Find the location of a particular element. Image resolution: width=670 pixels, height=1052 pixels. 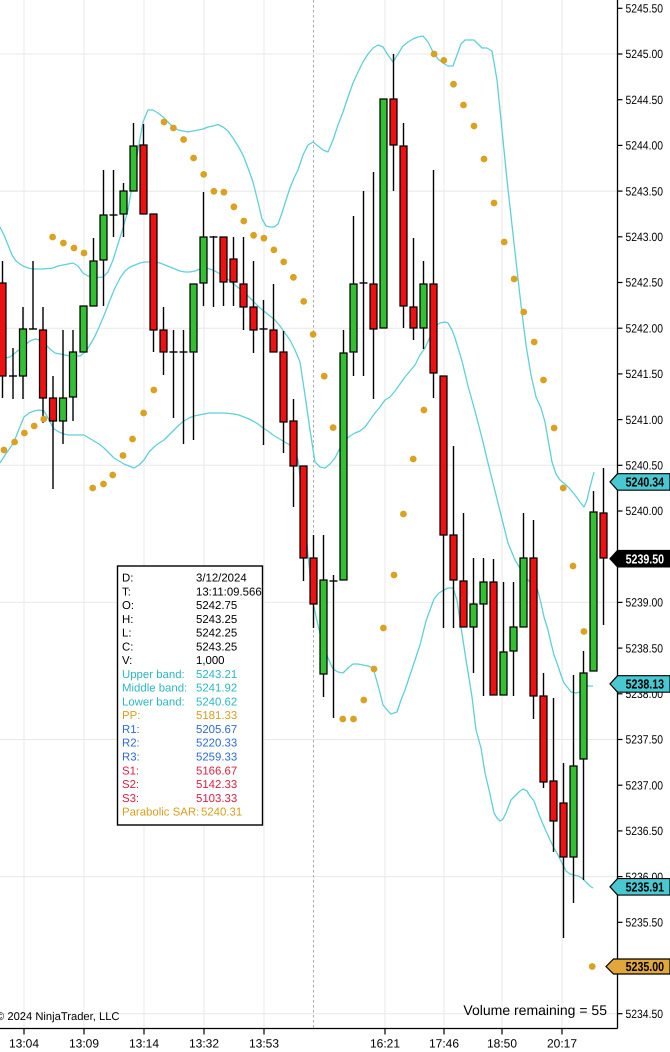

svg-text: 5237.00 is located at coordinates (645, 785).